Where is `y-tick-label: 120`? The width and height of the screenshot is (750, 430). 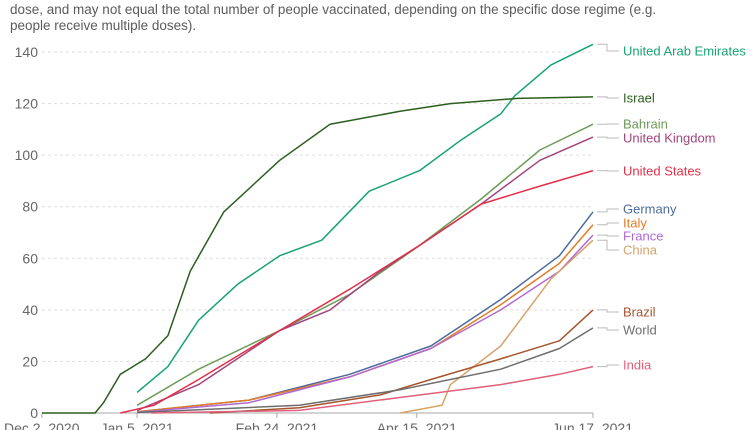 y-tick-label: 120 is located at coordinates (27, 104).